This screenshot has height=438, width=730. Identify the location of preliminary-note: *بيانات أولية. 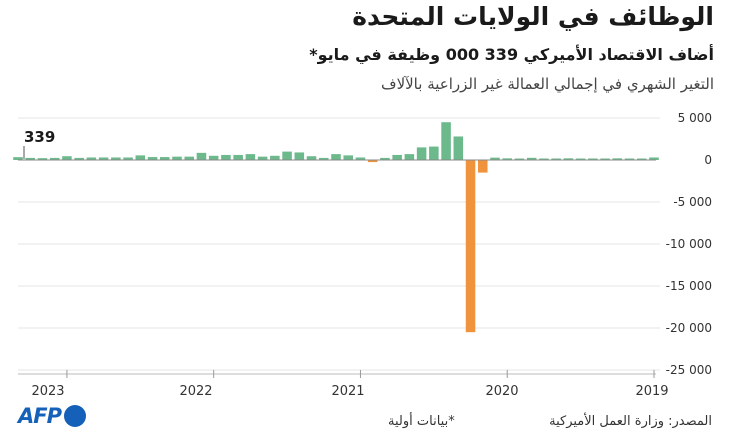
(421, 421).